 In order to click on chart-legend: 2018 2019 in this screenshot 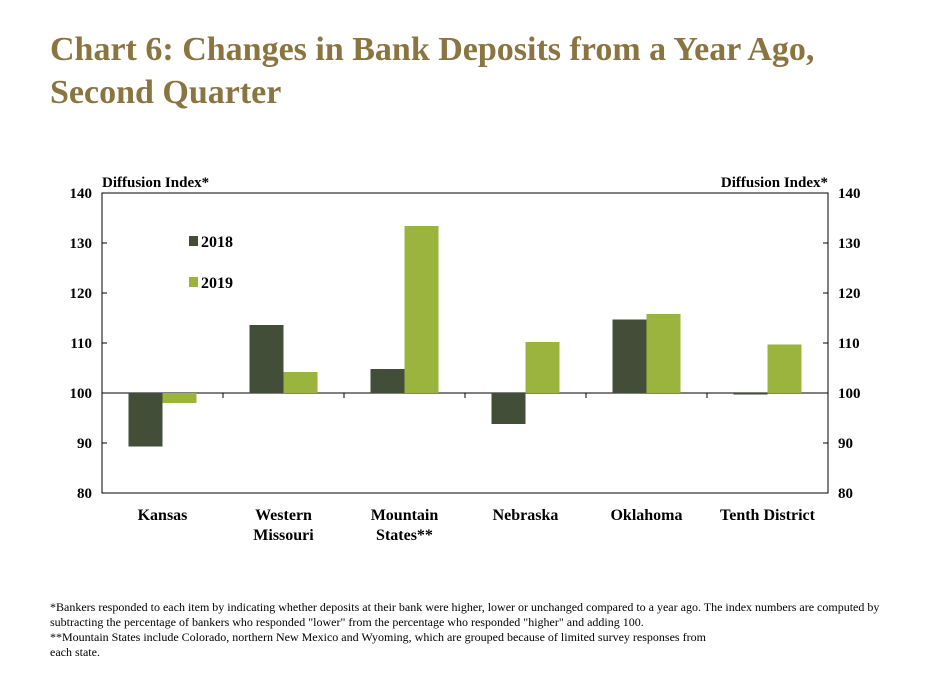, I will do `click(211, 263)`.